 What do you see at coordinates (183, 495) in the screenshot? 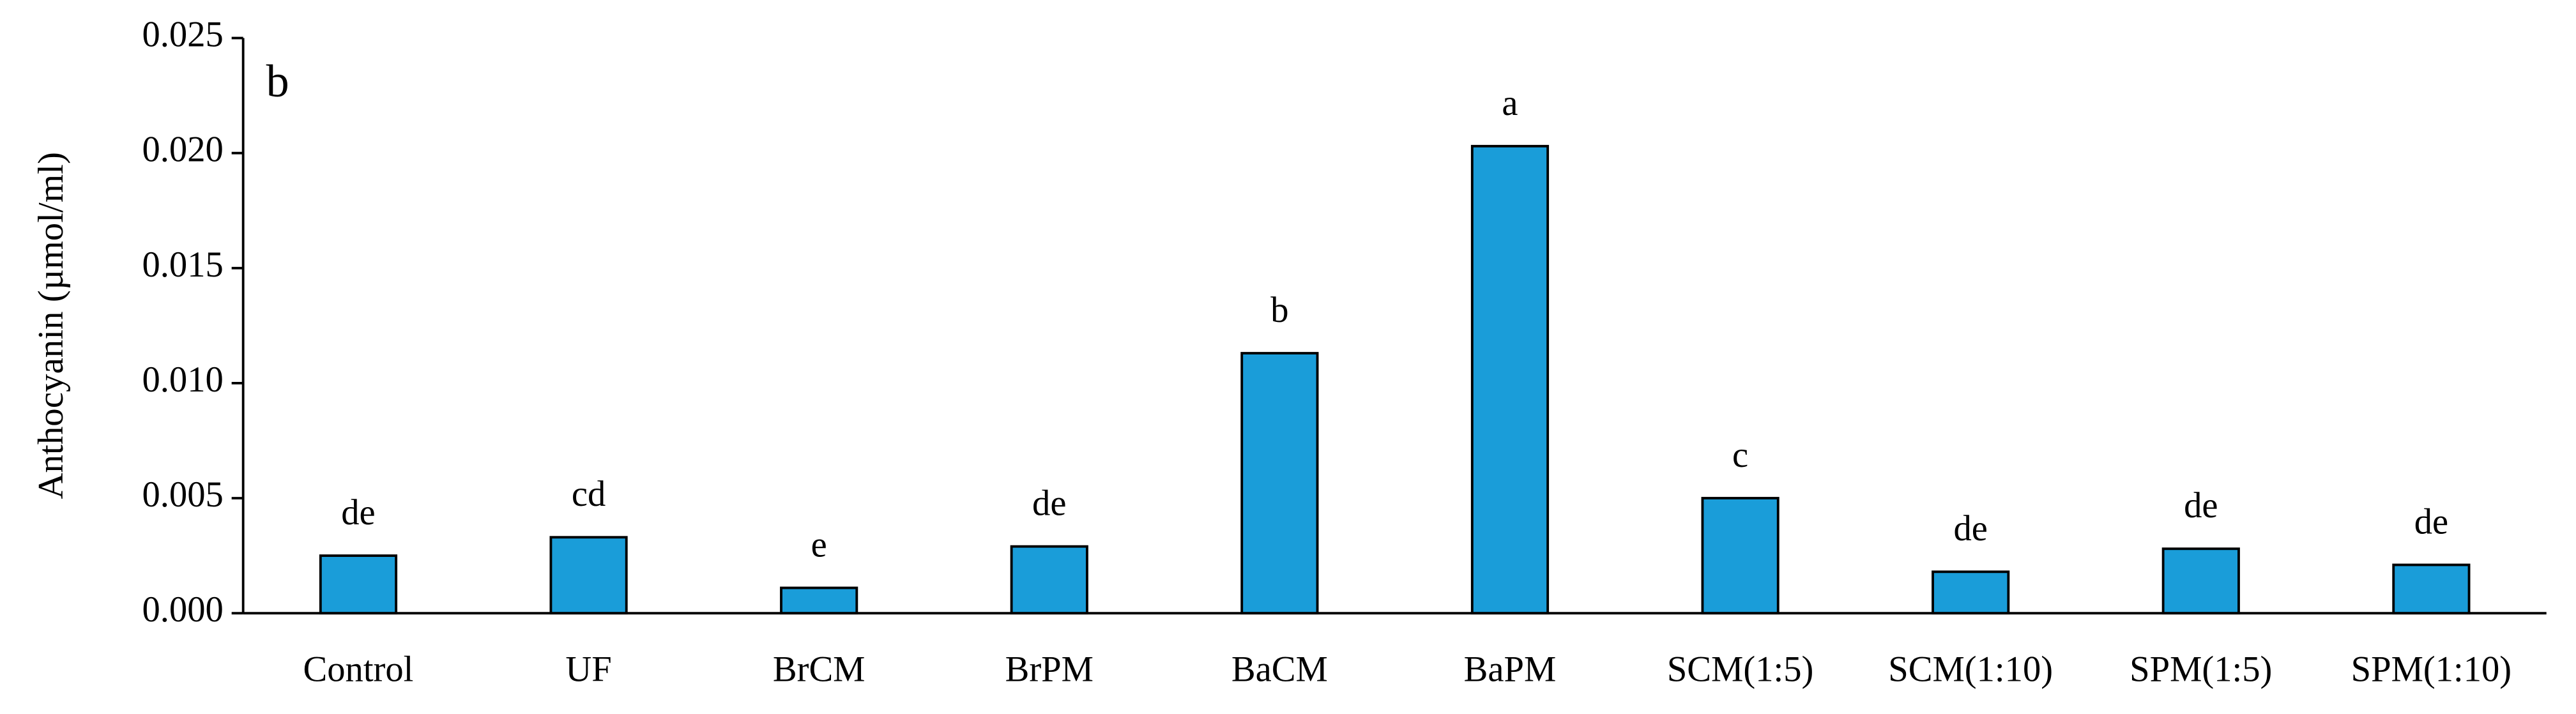
I see `y-tick-label: 0.005` at bounding box center [183, 495].